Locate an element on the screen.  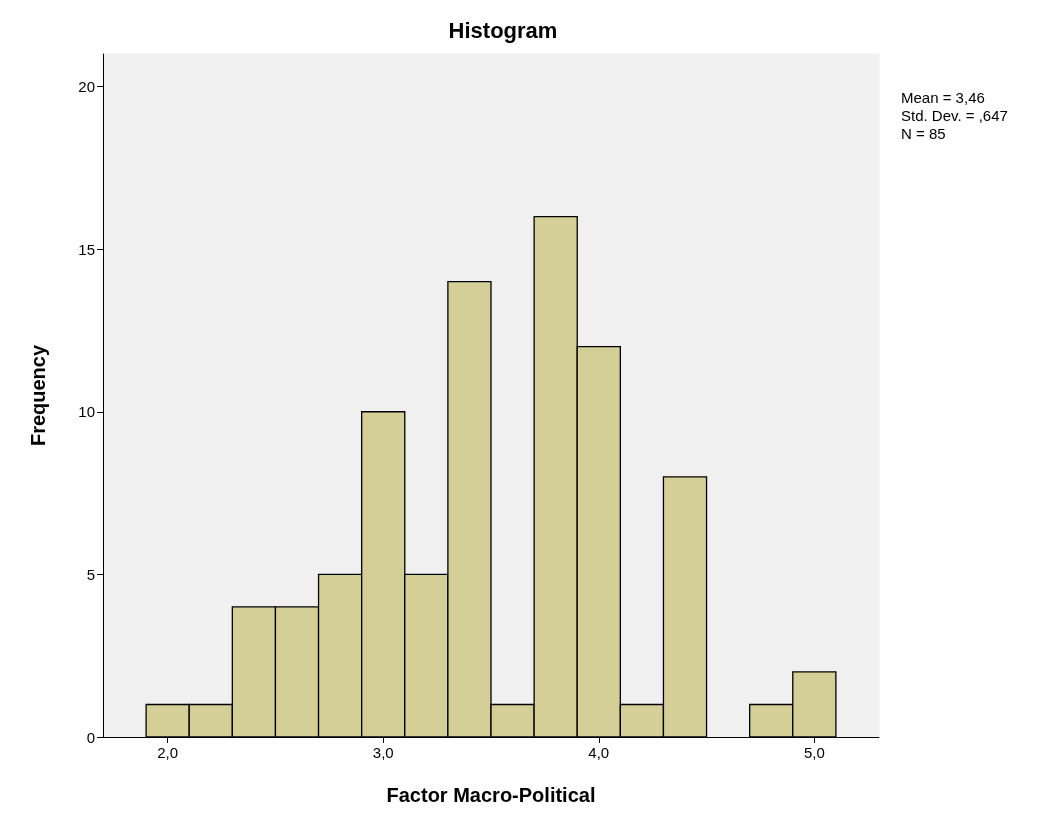
y-tick-label: 10 is located at coordinates (86, 412).